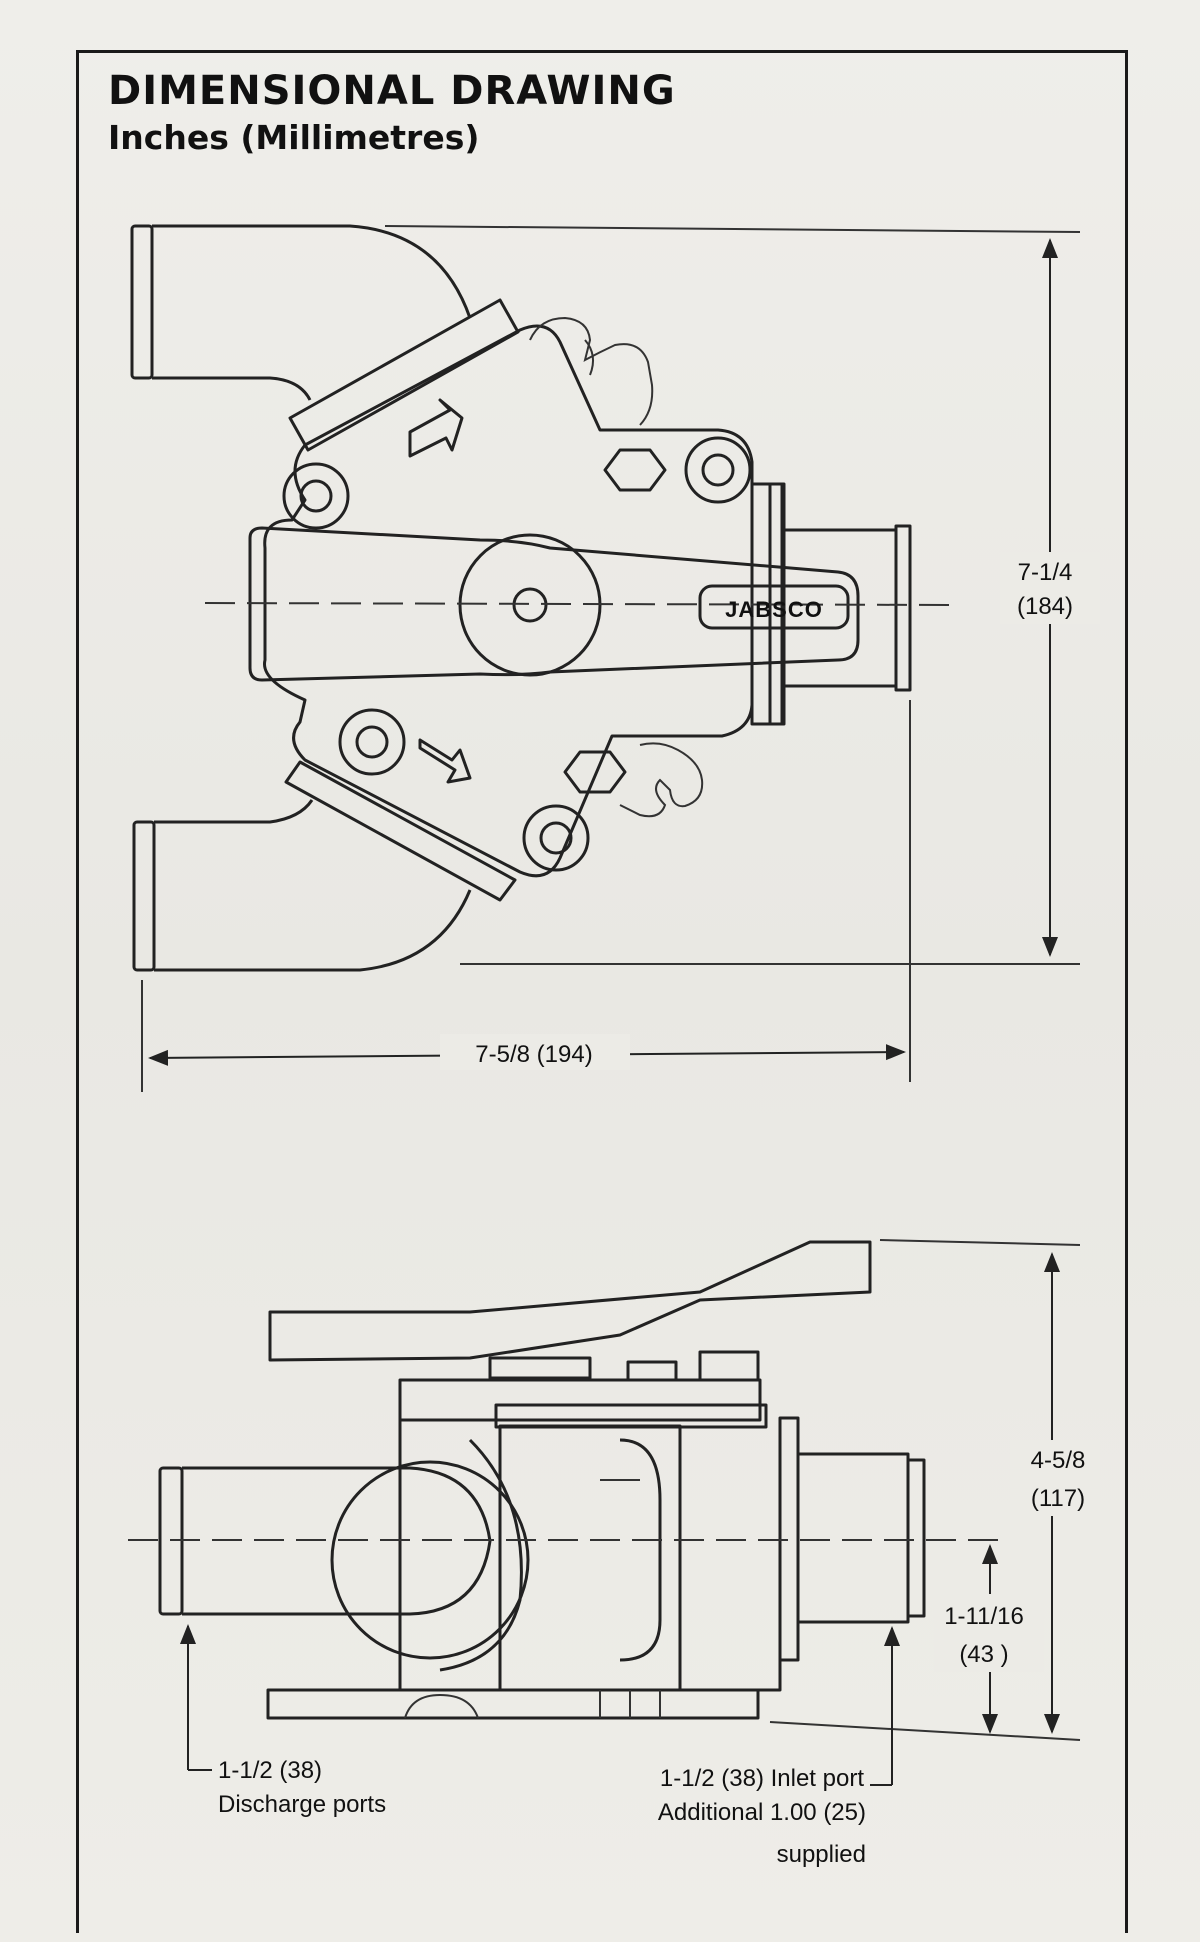 The width and height of the screenshot is (1200, 1942). What do you see at coordinates (302, 1804) in the screenshot?
I see `discharge-label: Discharge ports` at bounding box center [302, 1804].